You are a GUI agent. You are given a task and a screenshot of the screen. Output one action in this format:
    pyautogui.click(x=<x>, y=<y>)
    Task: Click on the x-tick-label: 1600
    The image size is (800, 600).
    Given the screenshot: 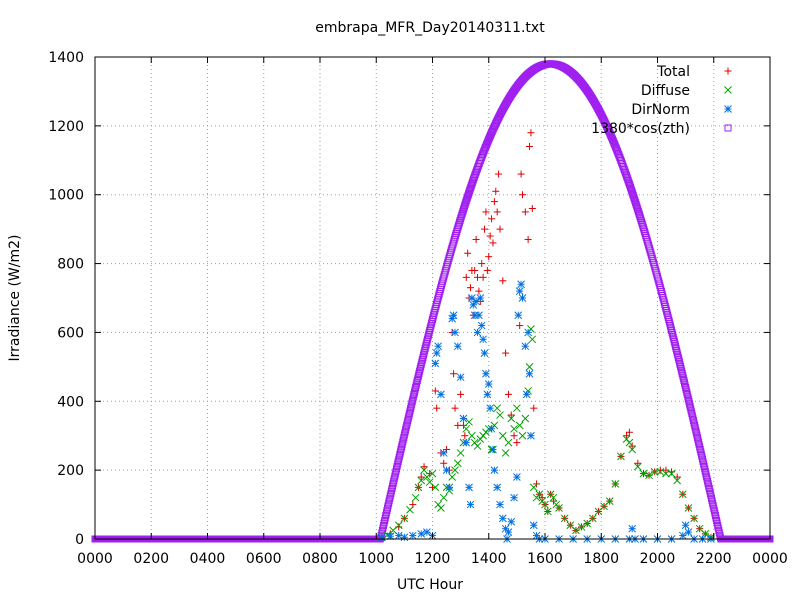 What is the action you would take?
    pyautogui.click(x=545, y=559)
    